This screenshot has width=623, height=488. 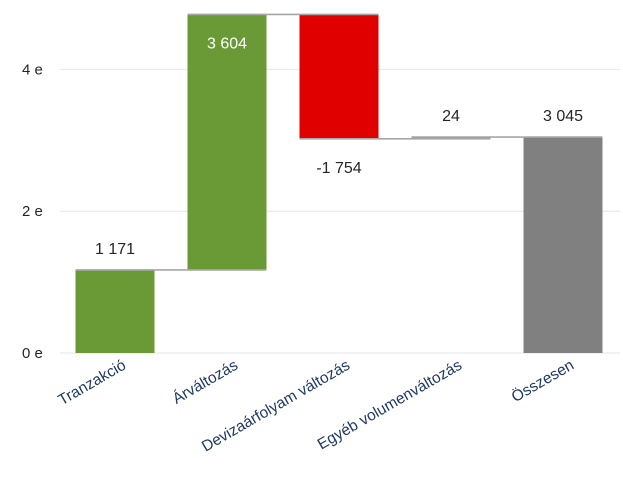 I want to click on y-tick-label: 4 e, so click(x=32, y=69).